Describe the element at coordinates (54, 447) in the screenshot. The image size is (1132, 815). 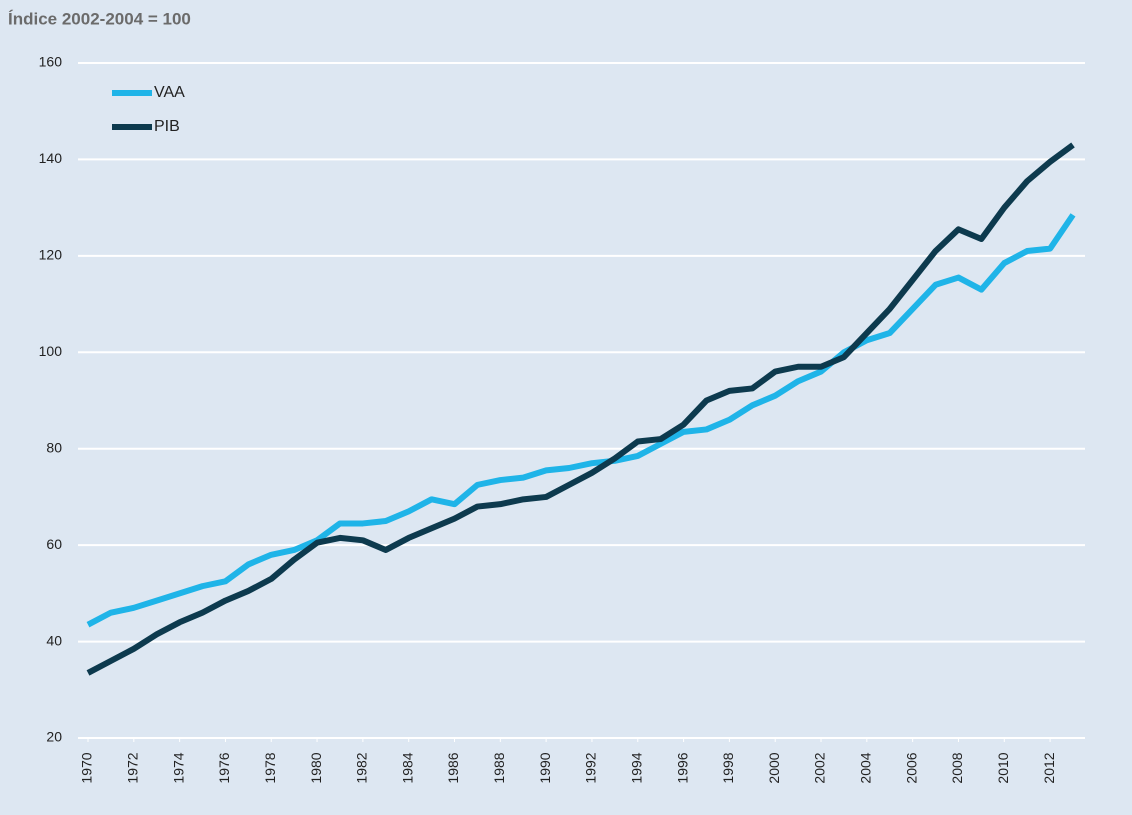
I see `y-tick-label: 80` at that location.